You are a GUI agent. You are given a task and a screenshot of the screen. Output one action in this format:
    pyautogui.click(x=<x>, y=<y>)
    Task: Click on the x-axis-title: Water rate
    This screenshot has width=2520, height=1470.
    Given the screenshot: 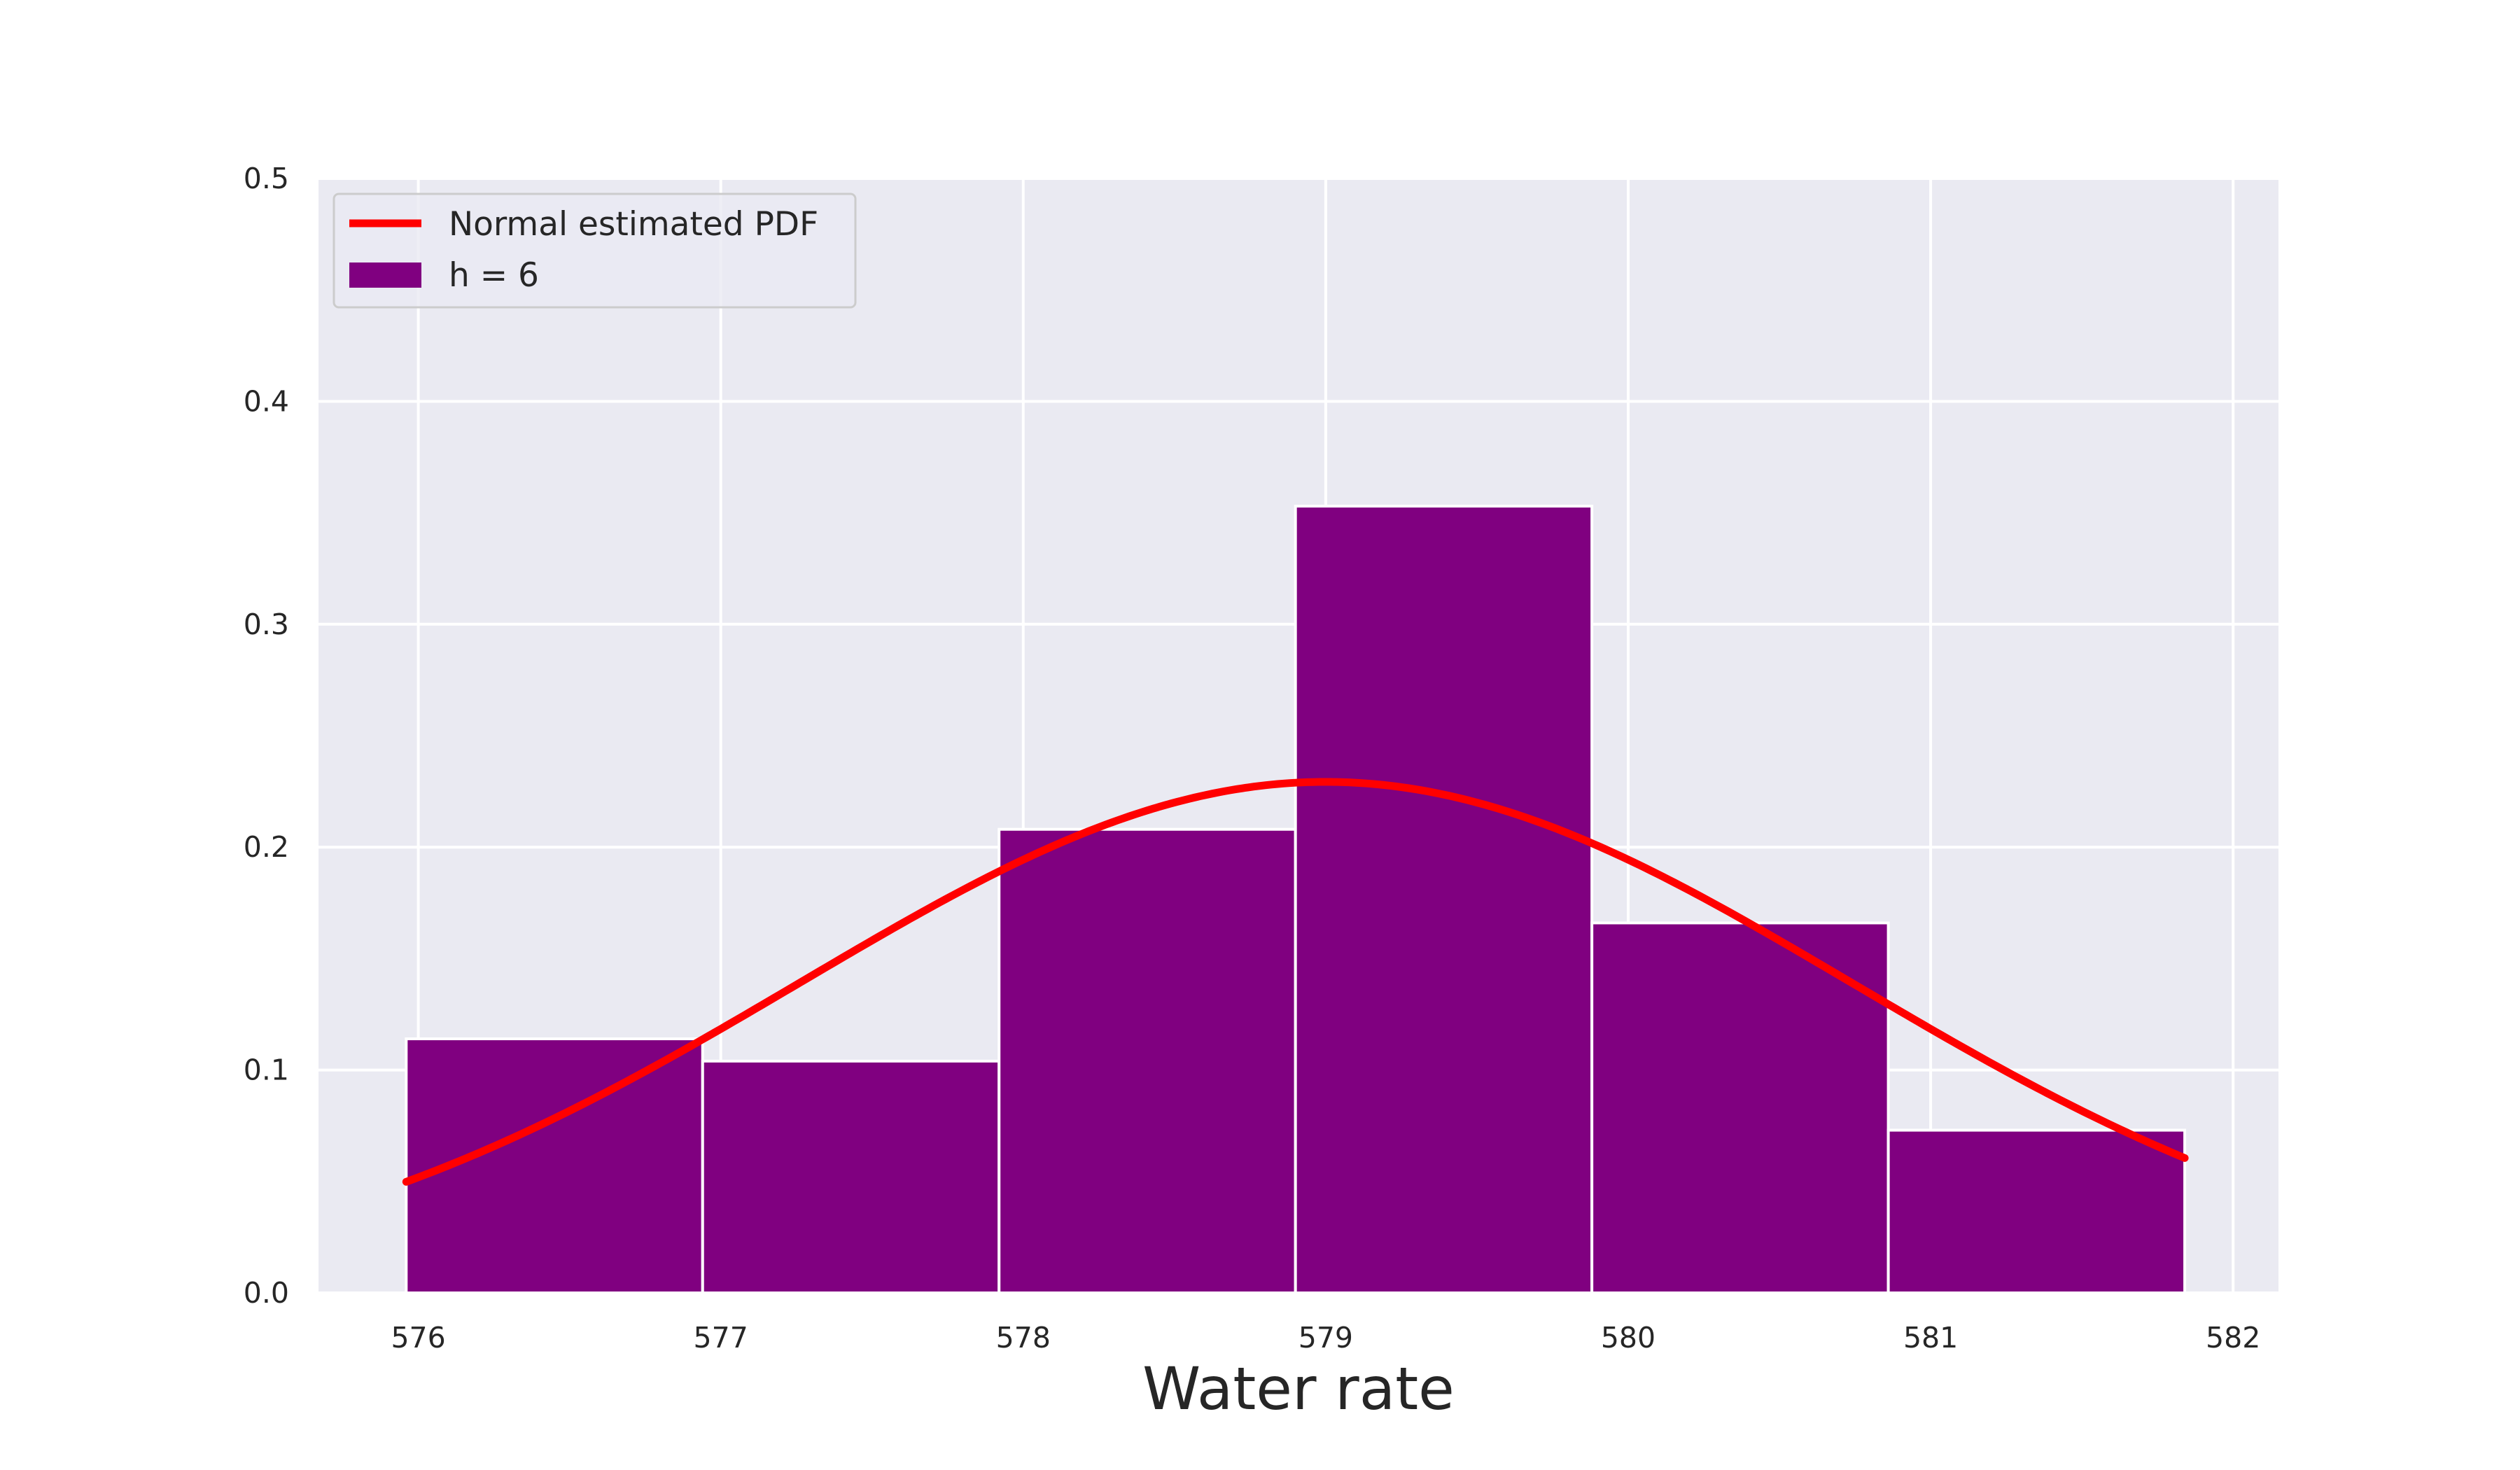 What is the action you would take?
    pyautogui.click(x=1298, y=1388)
    